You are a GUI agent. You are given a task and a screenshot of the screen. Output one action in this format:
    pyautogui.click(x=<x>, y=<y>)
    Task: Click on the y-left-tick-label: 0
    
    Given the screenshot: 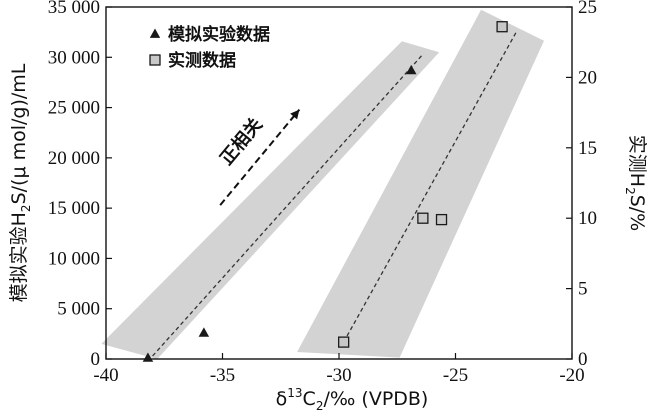 What is the action you would take?
    pyautogui.click(x=96, y=359)
    